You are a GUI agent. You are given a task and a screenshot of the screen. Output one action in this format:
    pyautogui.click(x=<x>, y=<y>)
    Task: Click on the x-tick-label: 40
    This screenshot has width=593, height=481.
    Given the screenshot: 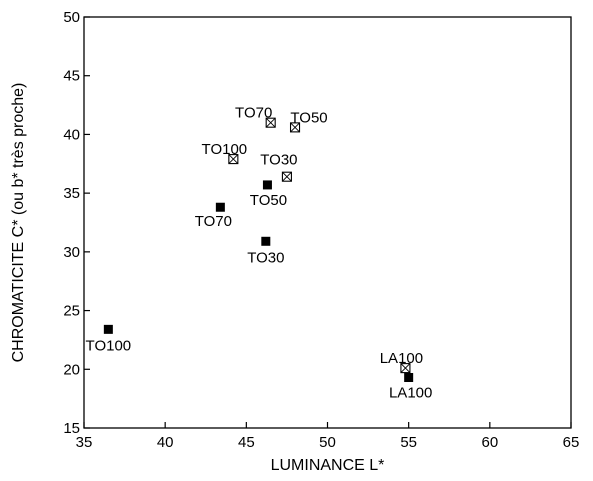 What is the action you would take?
    pyautogui.click(x=165, y=442)
    